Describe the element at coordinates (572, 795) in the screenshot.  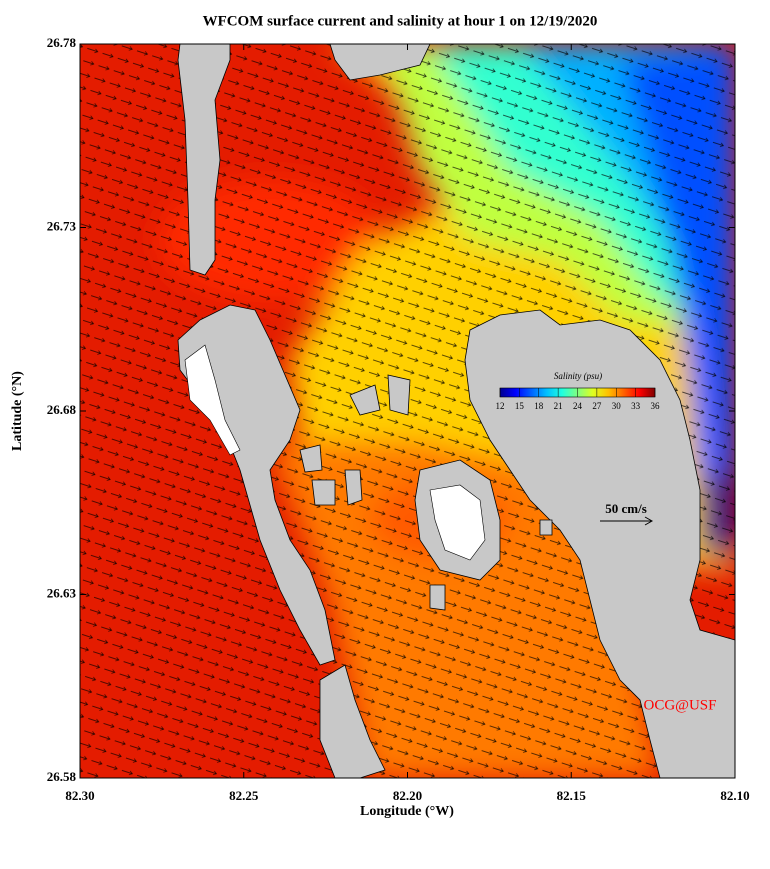
I see `x-tick-label: 82.15` at that location.